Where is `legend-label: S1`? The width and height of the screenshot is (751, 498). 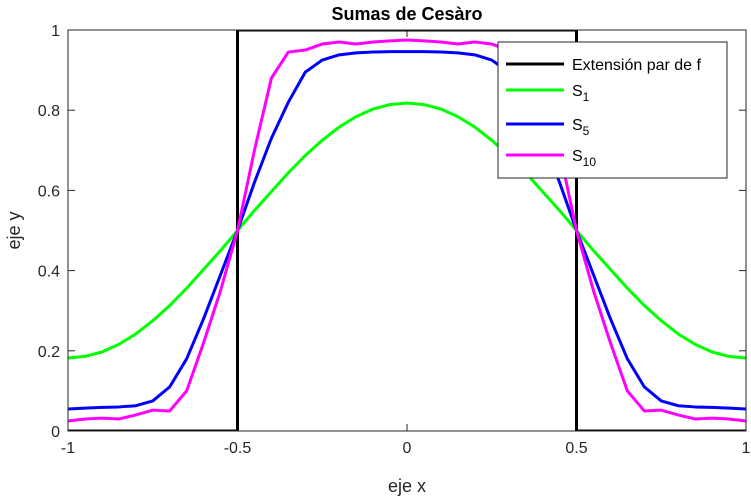 legend-label: S1 is located at coordinates (581, 93).